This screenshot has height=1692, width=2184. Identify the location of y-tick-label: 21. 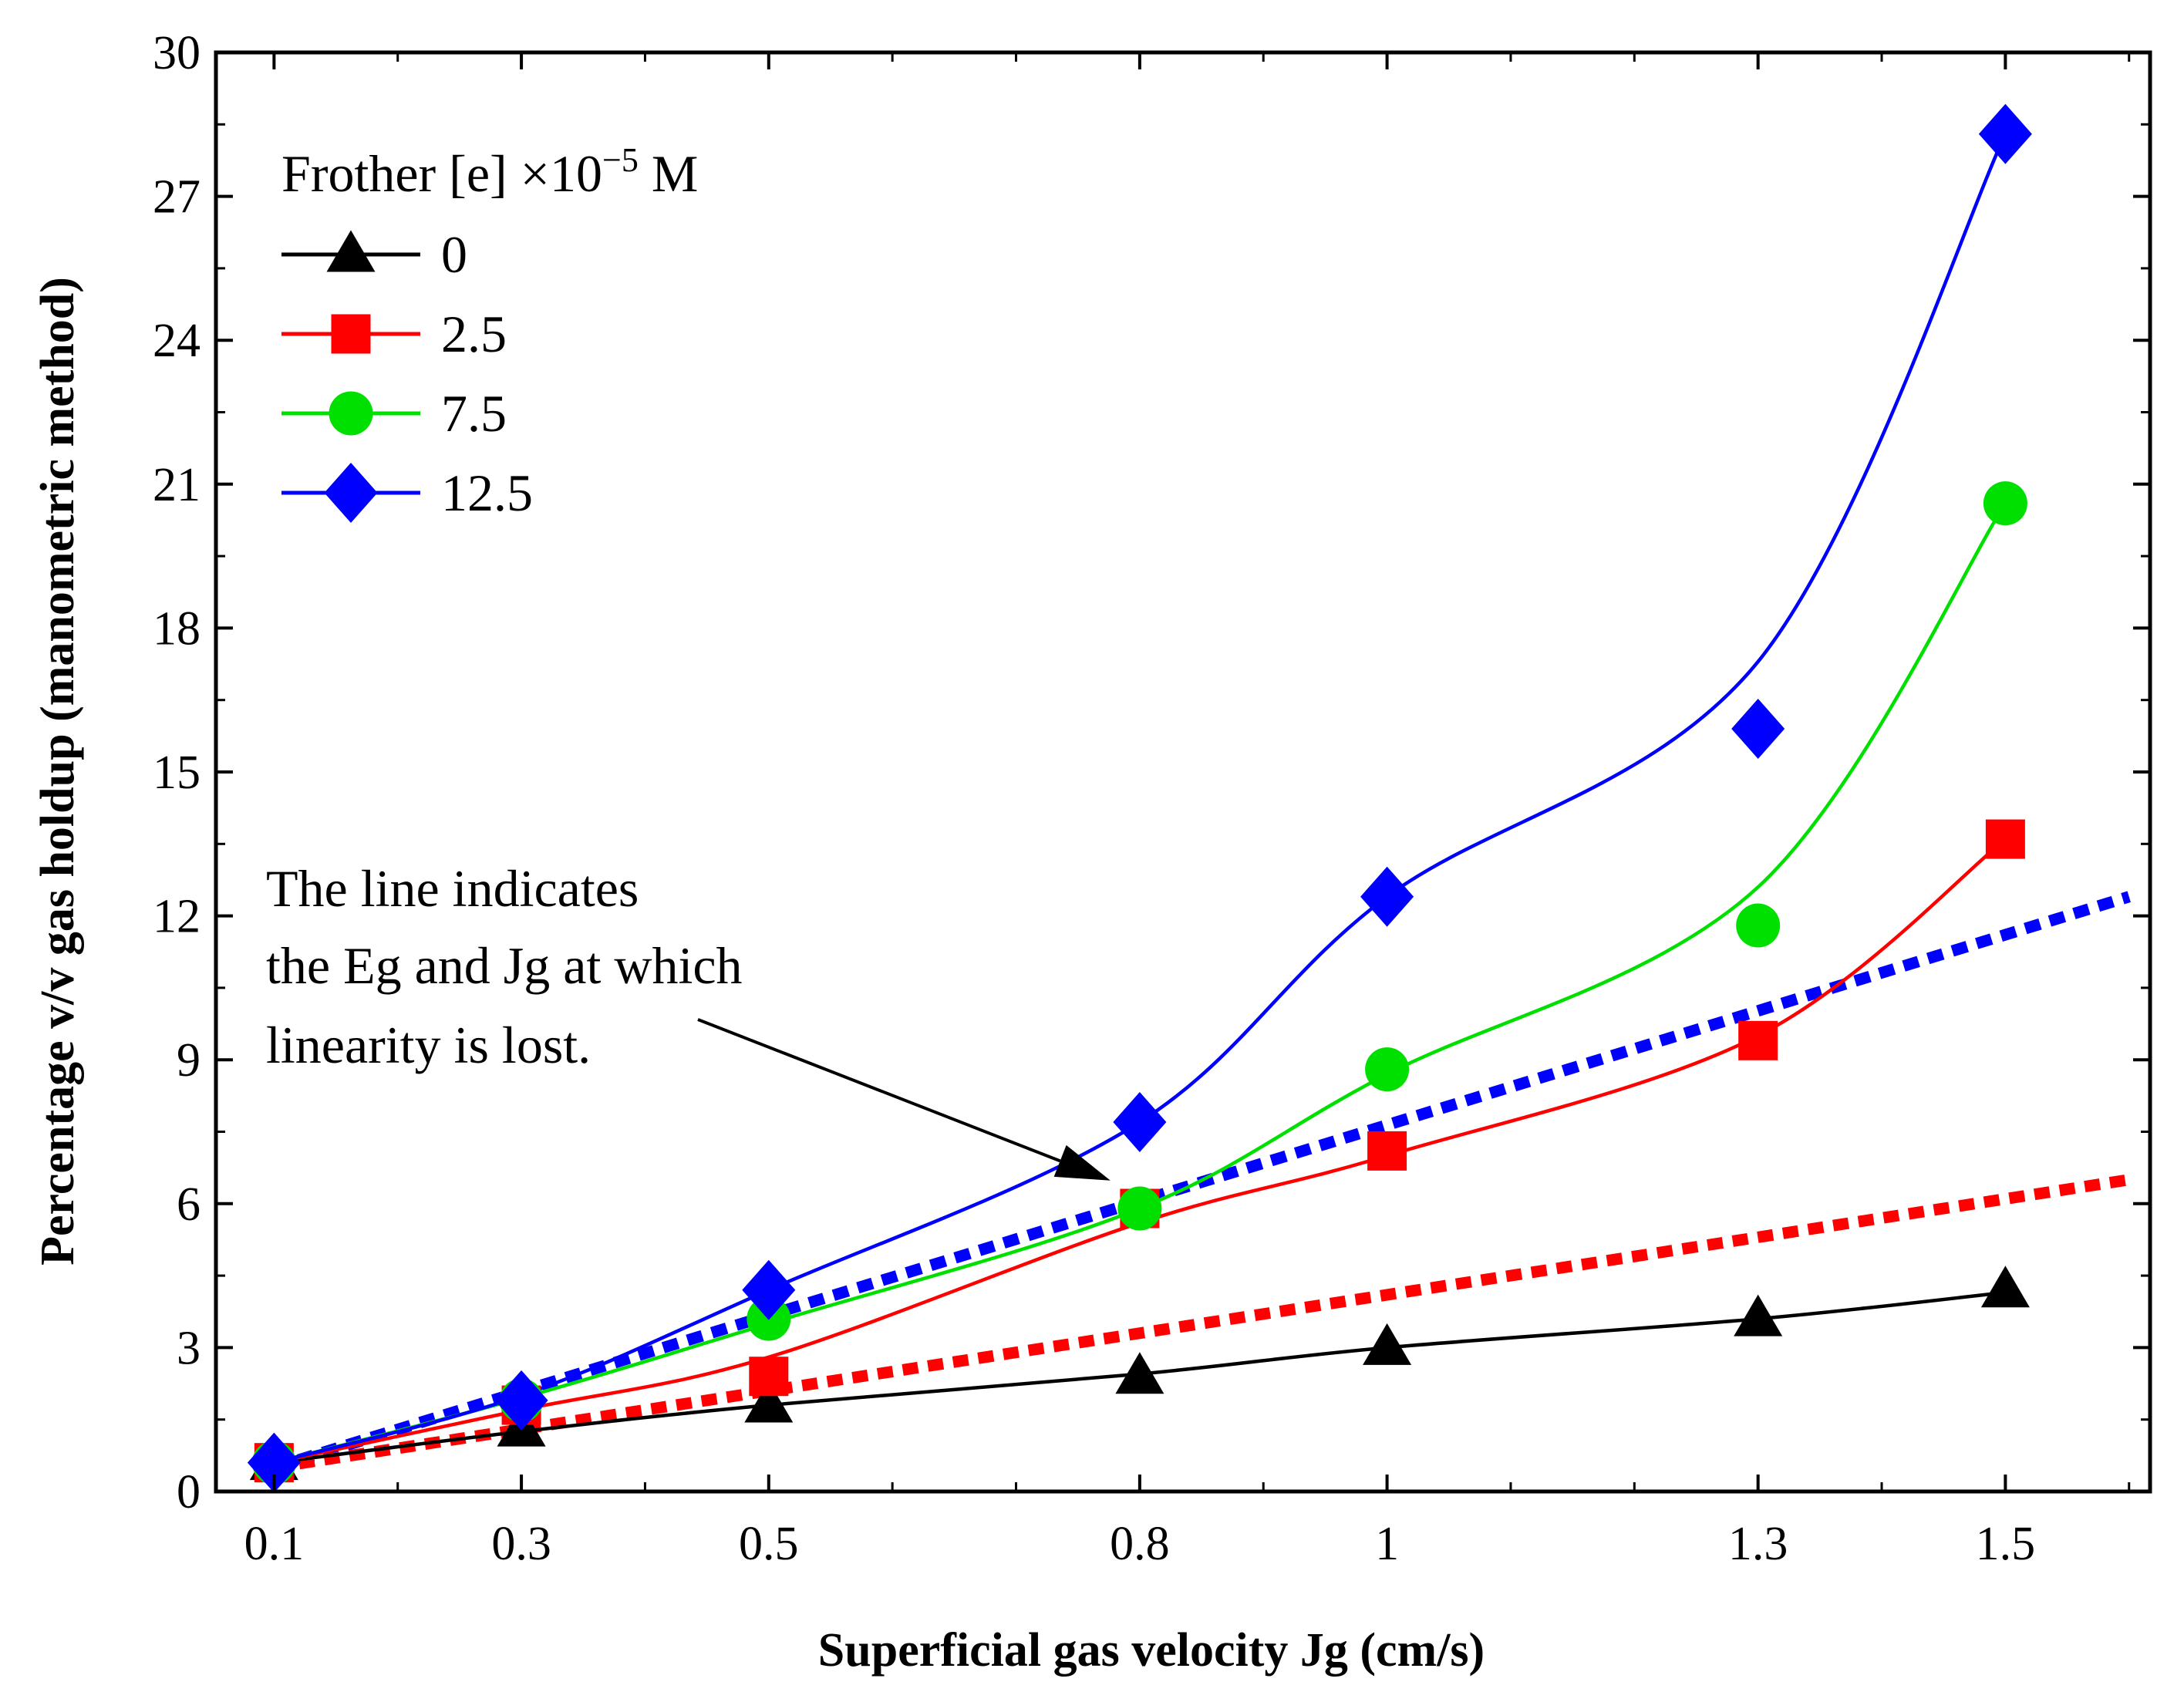
(177, 485).